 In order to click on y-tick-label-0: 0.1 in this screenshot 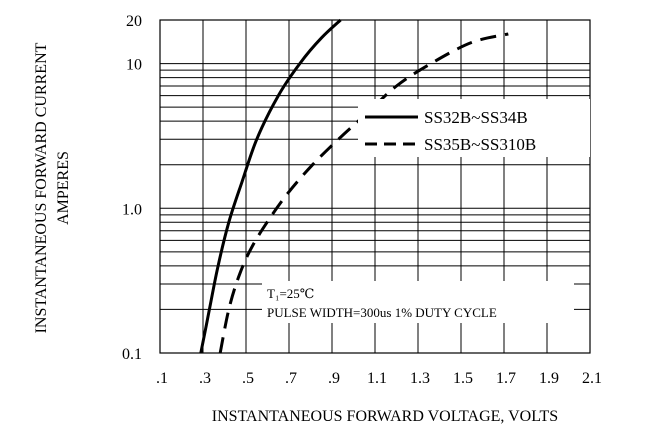, I will do `click(132, 354)`.